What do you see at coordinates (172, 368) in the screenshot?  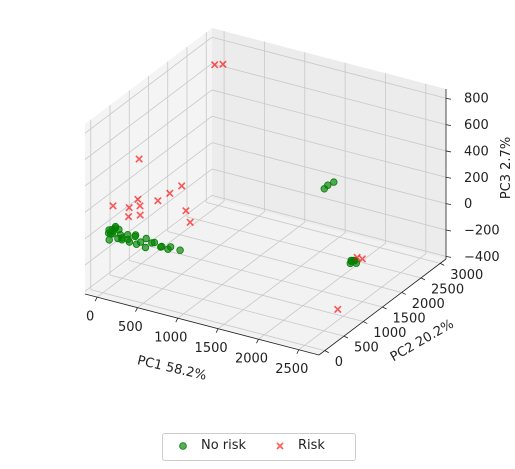 I see `x-axis-label: PC1 58.2%` at bounding box center [172, 368].